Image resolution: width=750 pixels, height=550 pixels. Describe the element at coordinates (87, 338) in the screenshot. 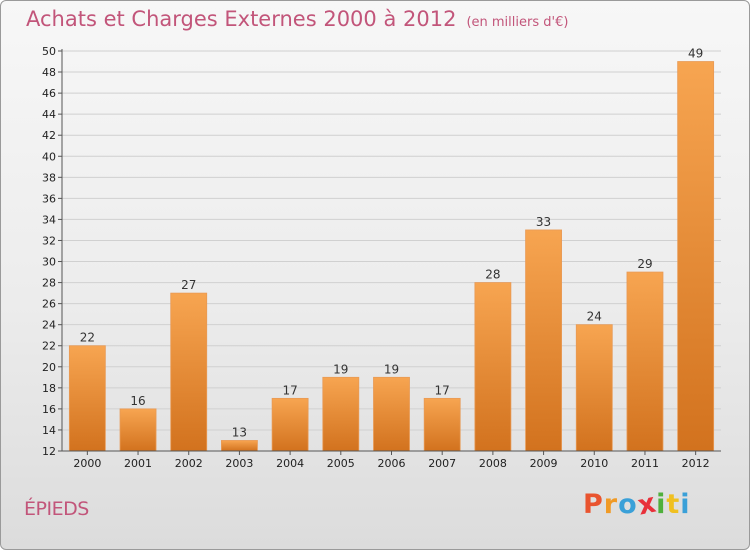

I see `data-label: 22` at that location.